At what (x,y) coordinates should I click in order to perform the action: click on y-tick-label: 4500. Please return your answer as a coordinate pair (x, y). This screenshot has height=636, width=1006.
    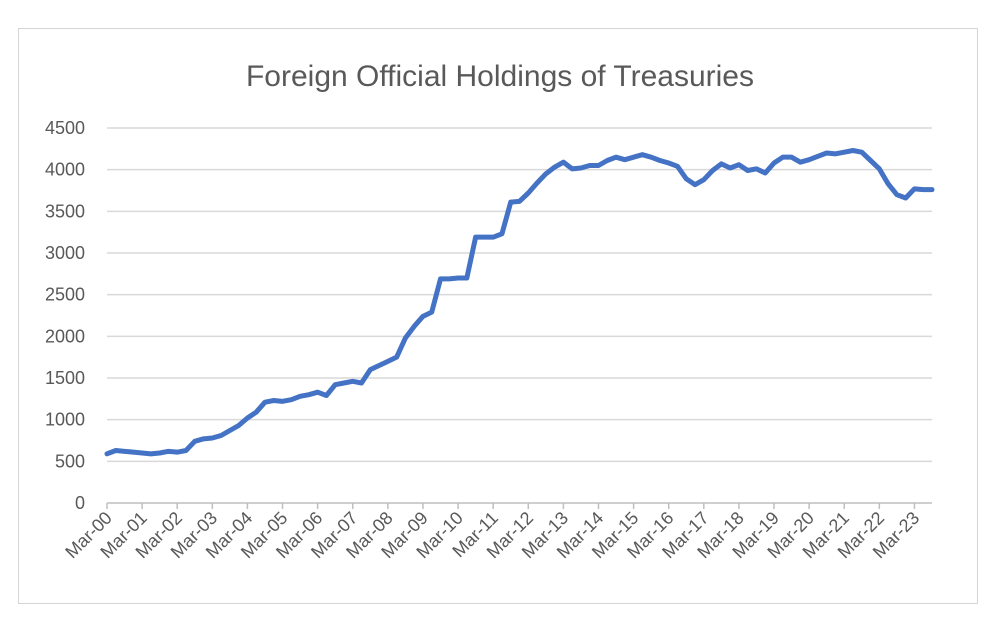
    Looking at the image, I should click on (65, 128).